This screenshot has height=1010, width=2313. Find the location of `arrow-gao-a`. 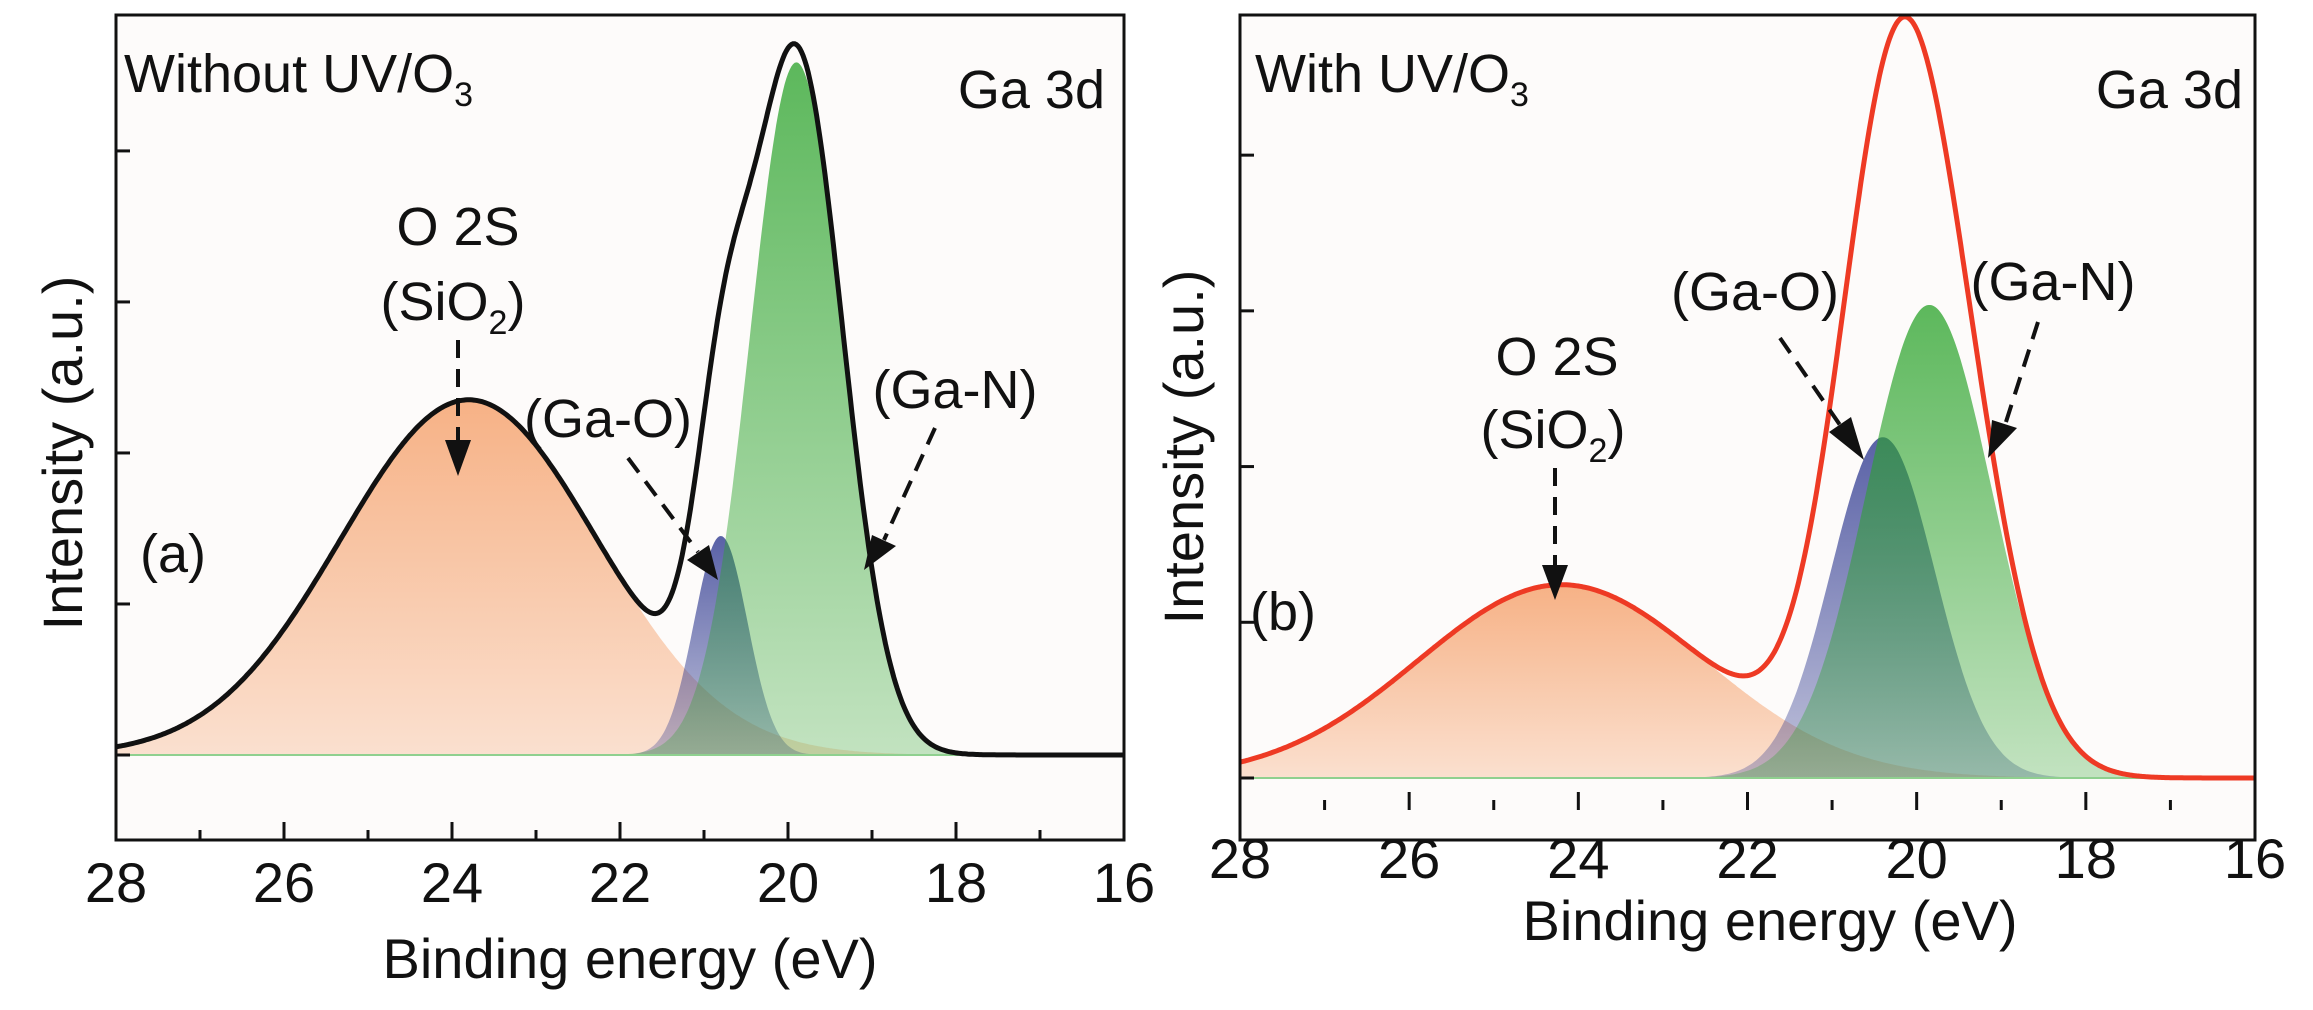

arrow-gao-a is located at coordinates (672, 518).